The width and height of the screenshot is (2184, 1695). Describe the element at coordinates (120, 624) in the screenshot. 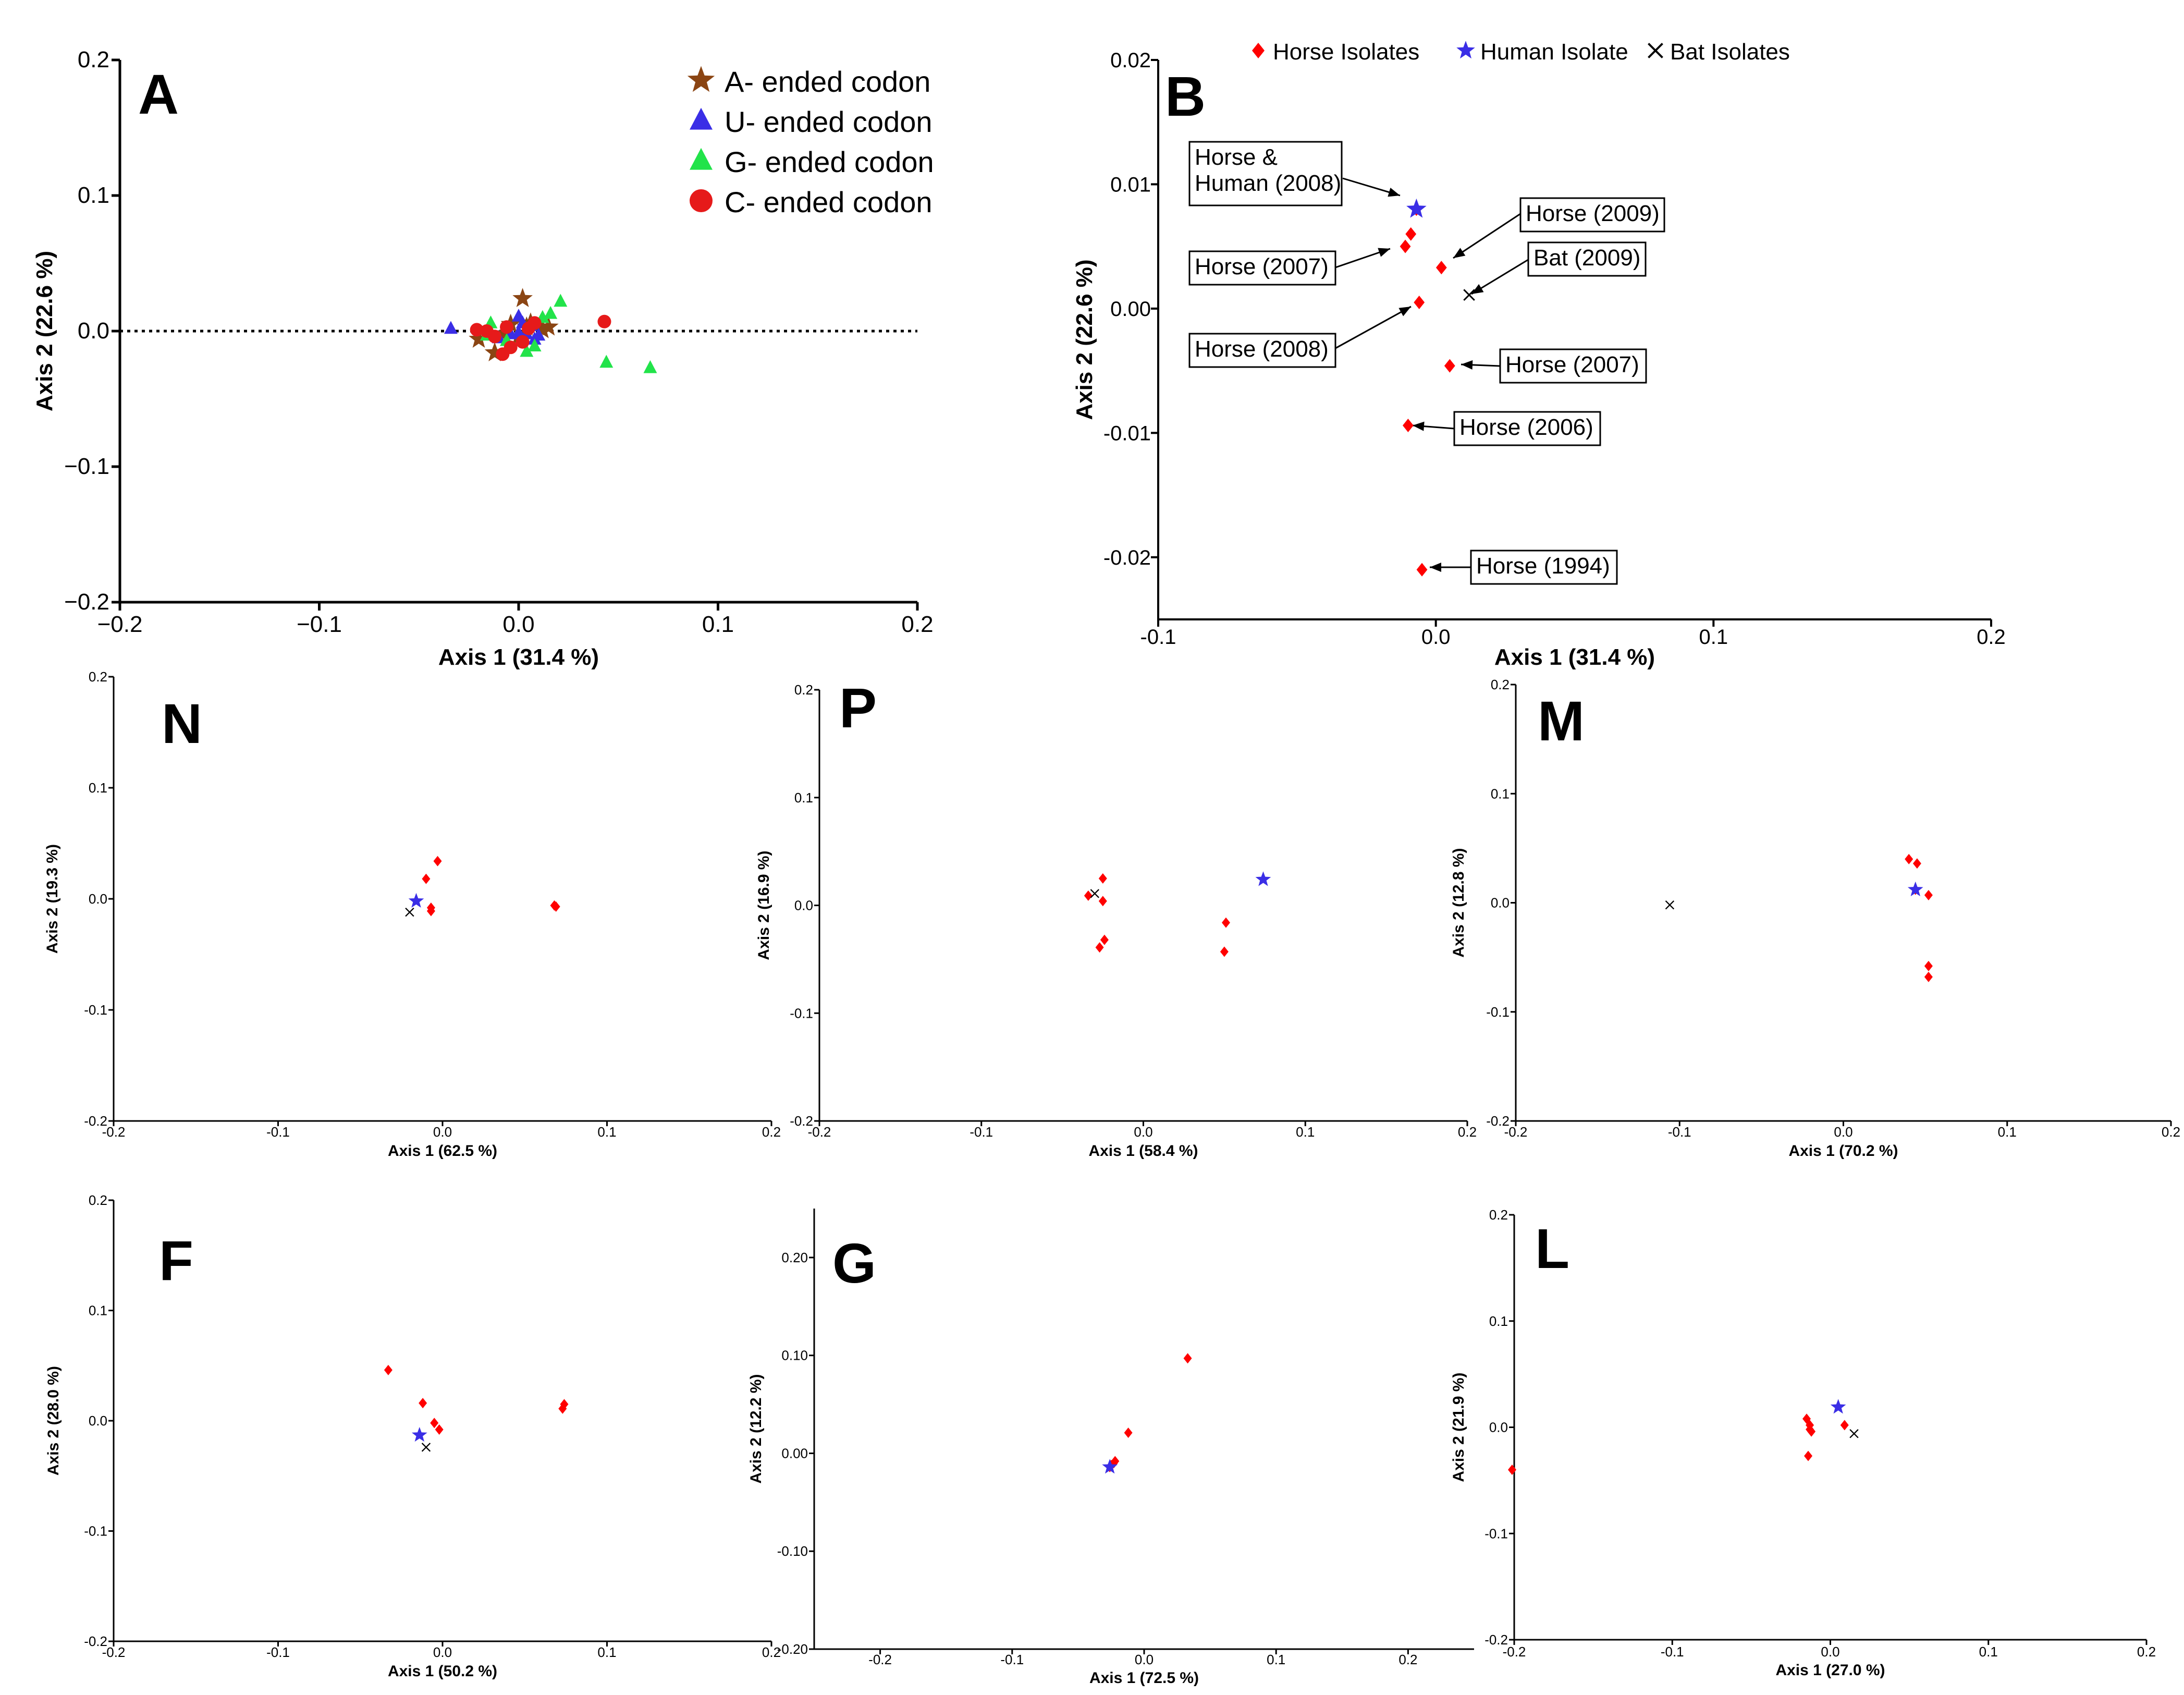

I see `x-tick-label: −0.2` at that location.